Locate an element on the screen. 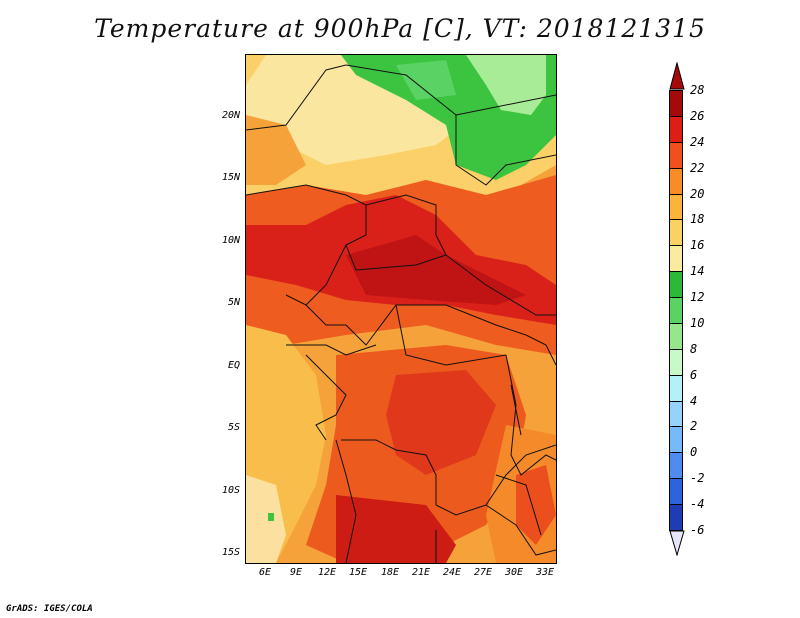  grads-credit: GrADS: IGES/COLA is located at coordinates (49, 609).